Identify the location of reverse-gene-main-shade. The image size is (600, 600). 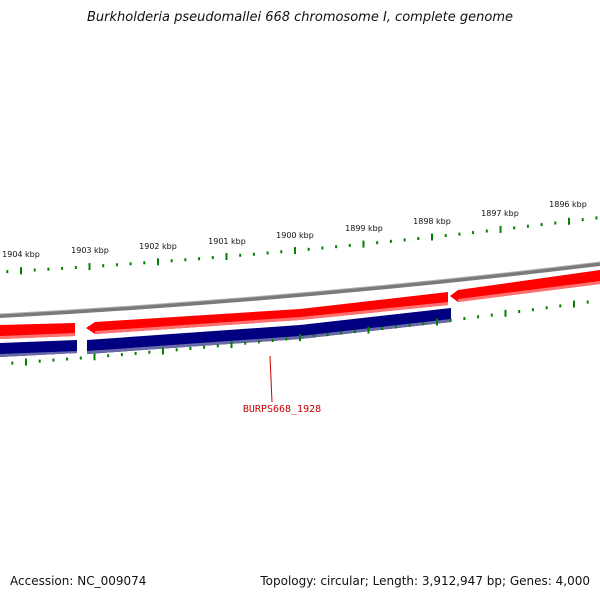
(269, 336).